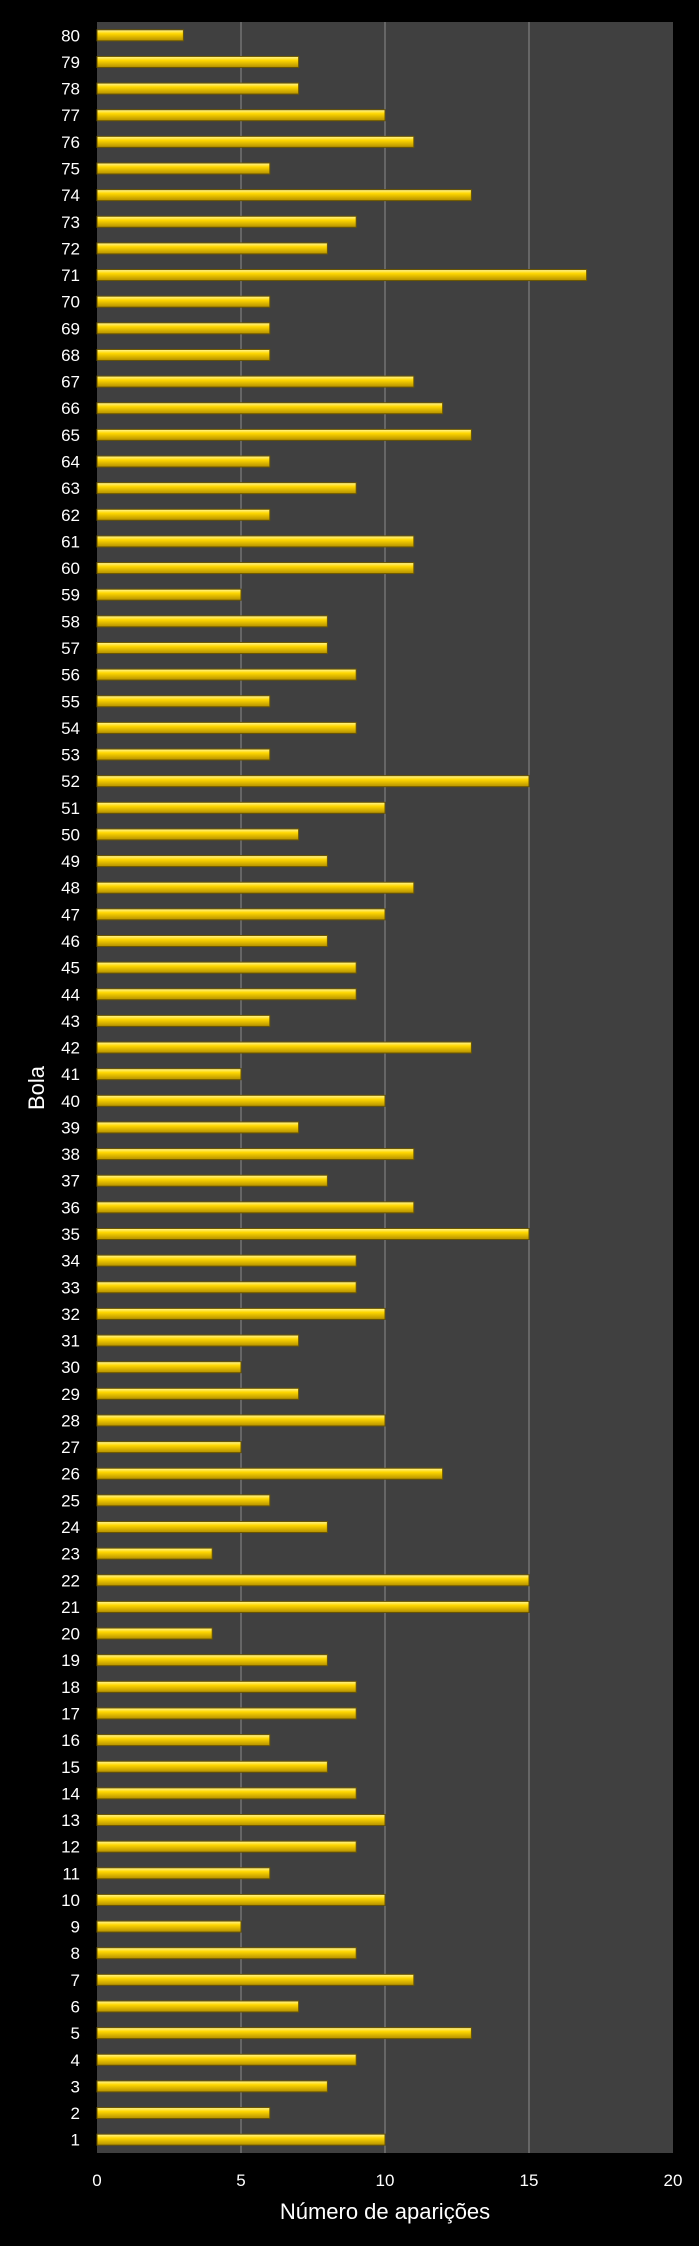 Image resolution: width=699 pixels, height=2246 pixels. Describe the element at coordinates (70, 781) in the screenshot. I see `y-tick-label: 52` at that location.